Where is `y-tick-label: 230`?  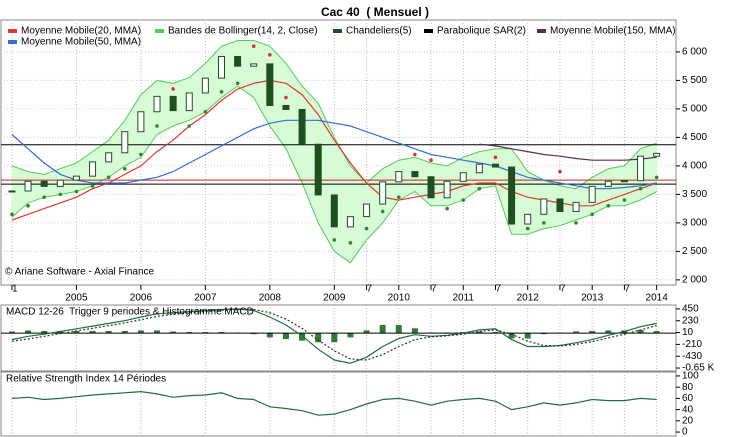
y-tick-label: 230 is located at coordinates (690, 320).